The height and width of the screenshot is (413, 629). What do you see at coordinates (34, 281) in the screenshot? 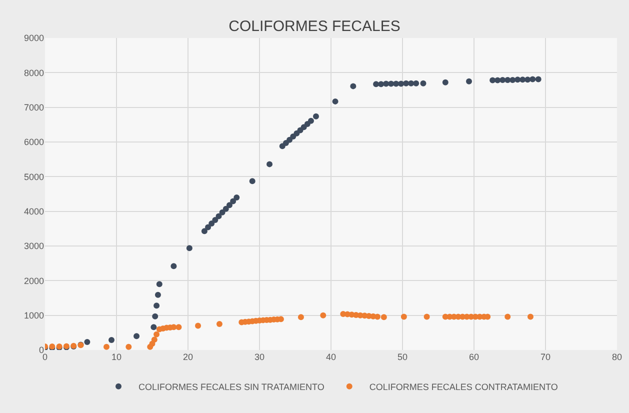
I see `y-tick-label: 2000` at bounding box center [34, 281].